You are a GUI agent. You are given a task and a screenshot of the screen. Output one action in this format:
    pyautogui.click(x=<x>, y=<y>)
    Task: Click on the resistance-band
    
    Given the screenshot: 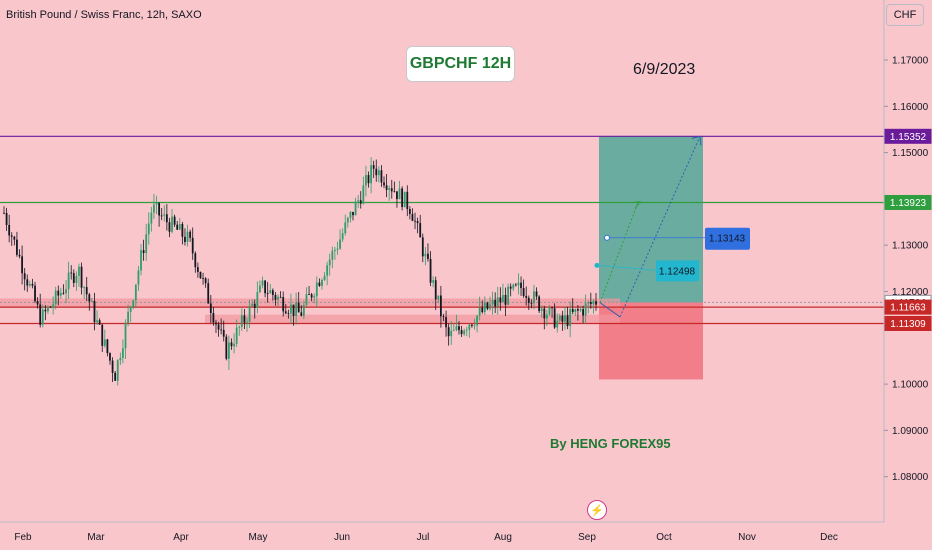 What is the action you would take?
    pyautogui.click(x=310, y=303)
    